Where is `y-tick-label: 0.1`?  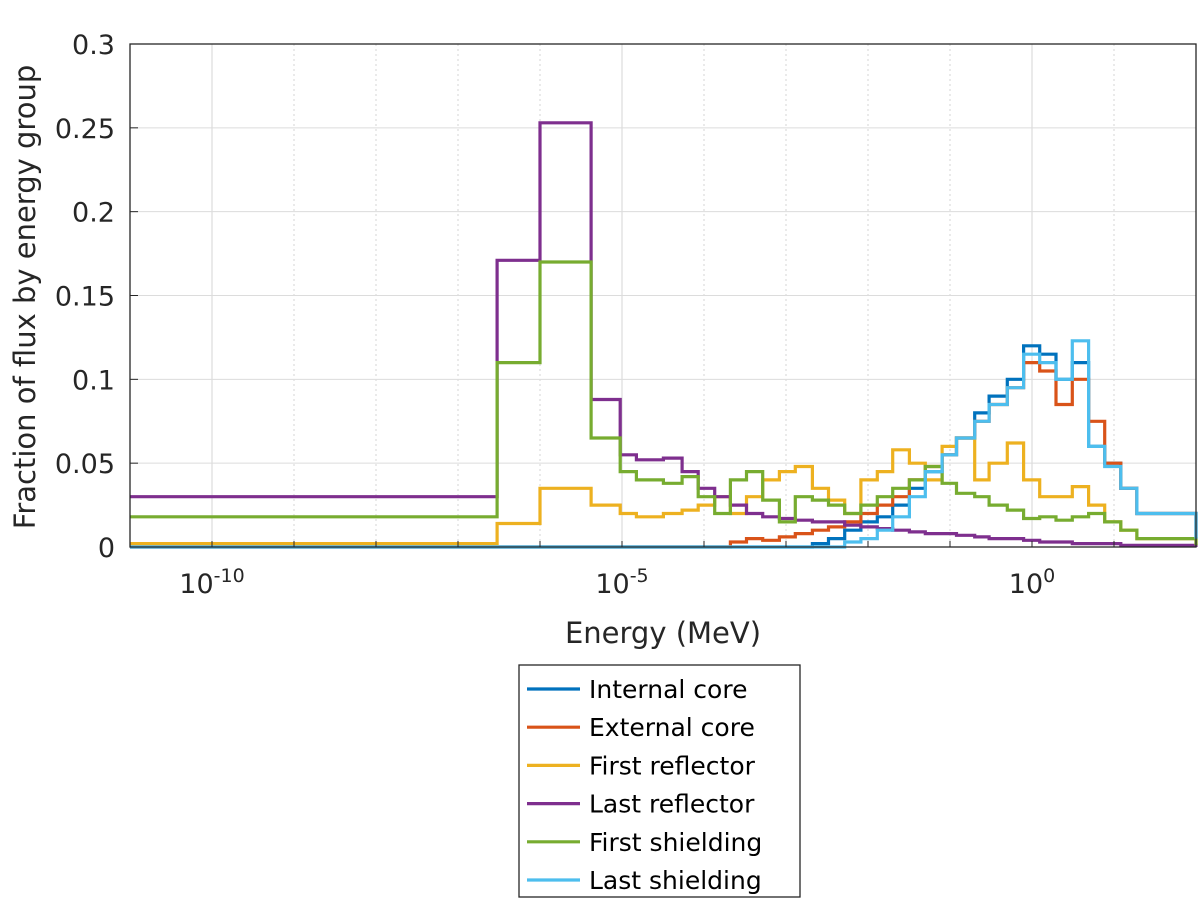
y-tick-label: 0.1 is located at coordinates (93, 380).